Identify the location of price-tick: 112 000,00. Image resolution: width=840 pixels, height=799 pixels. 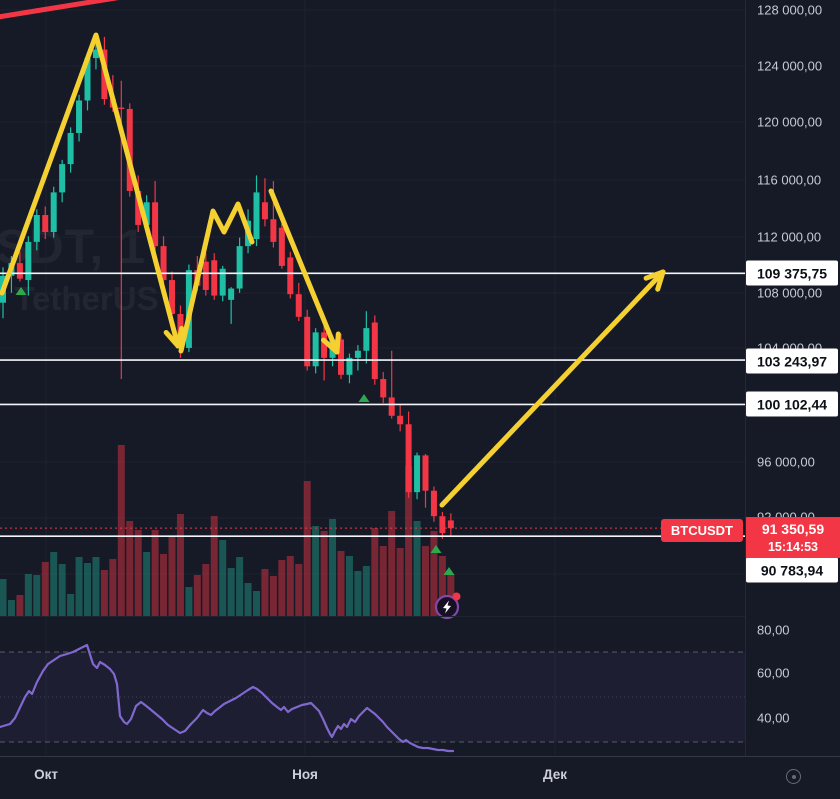
(789, 237).